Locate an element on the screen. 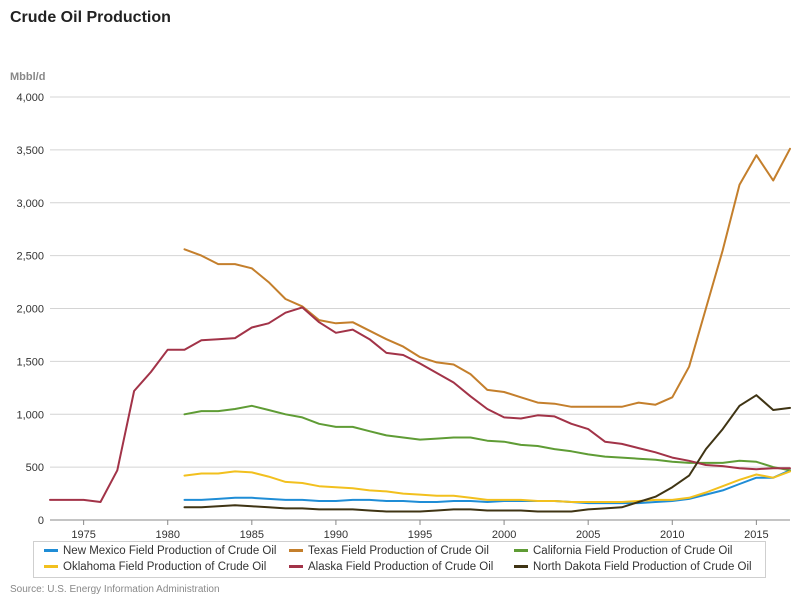 The width and height of the screenshot is (800, 600). x-tick-label: 2000 is located at coordinates (504, 535).